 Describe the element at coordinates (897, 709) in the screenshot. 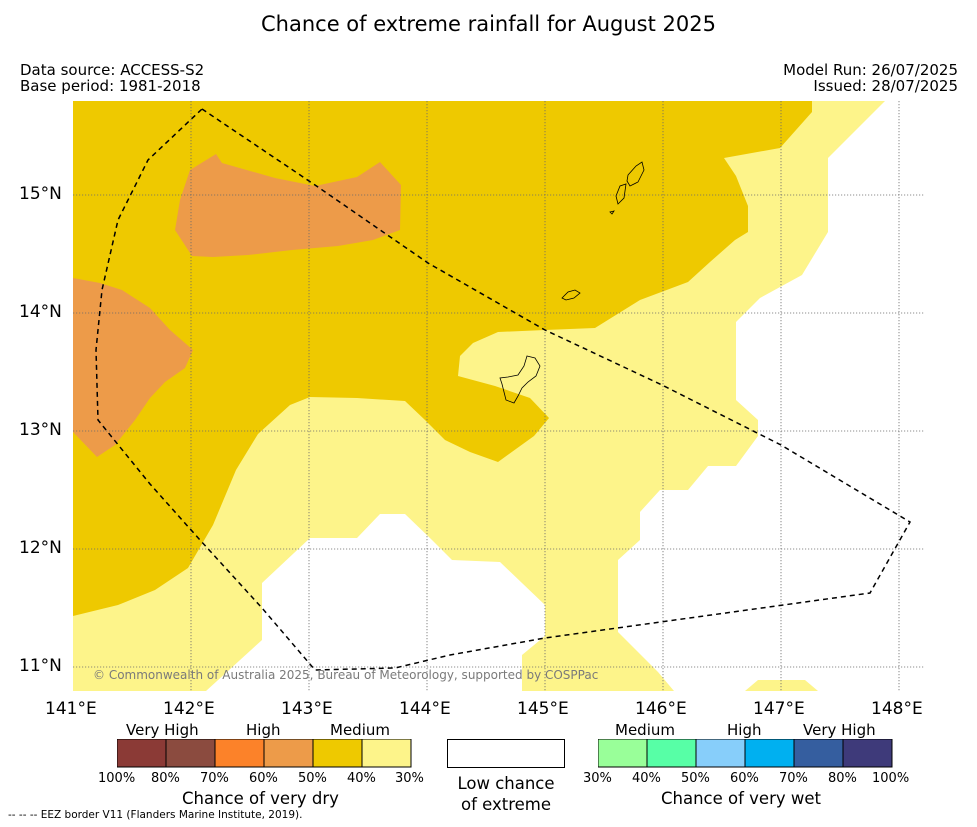

I see `lon-label-148e: 148°E` at that location.